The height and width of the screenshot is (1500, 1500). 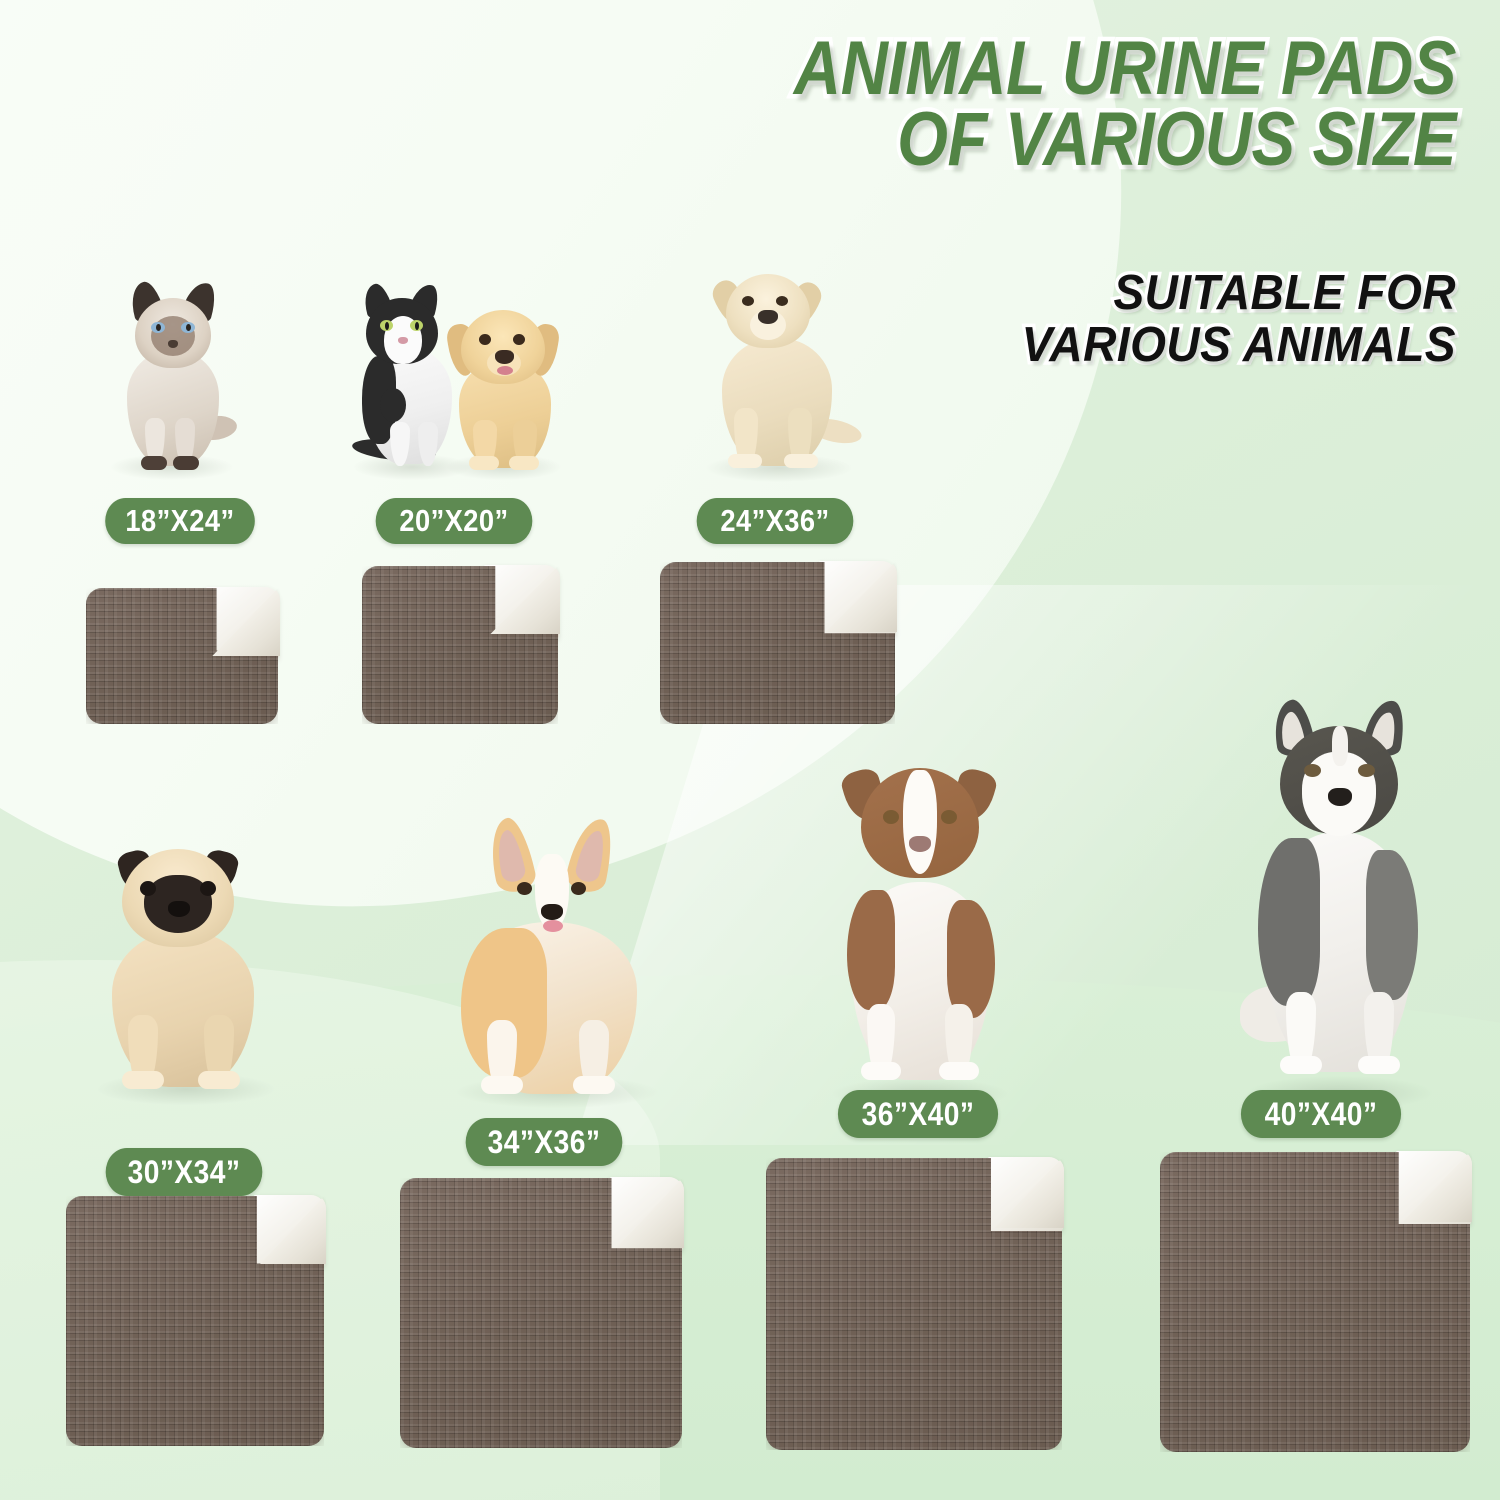 What do you see at coordinates (196, 1320) in the screenshot?
I see `pad-30x34` at bounding box center [196, 1320].